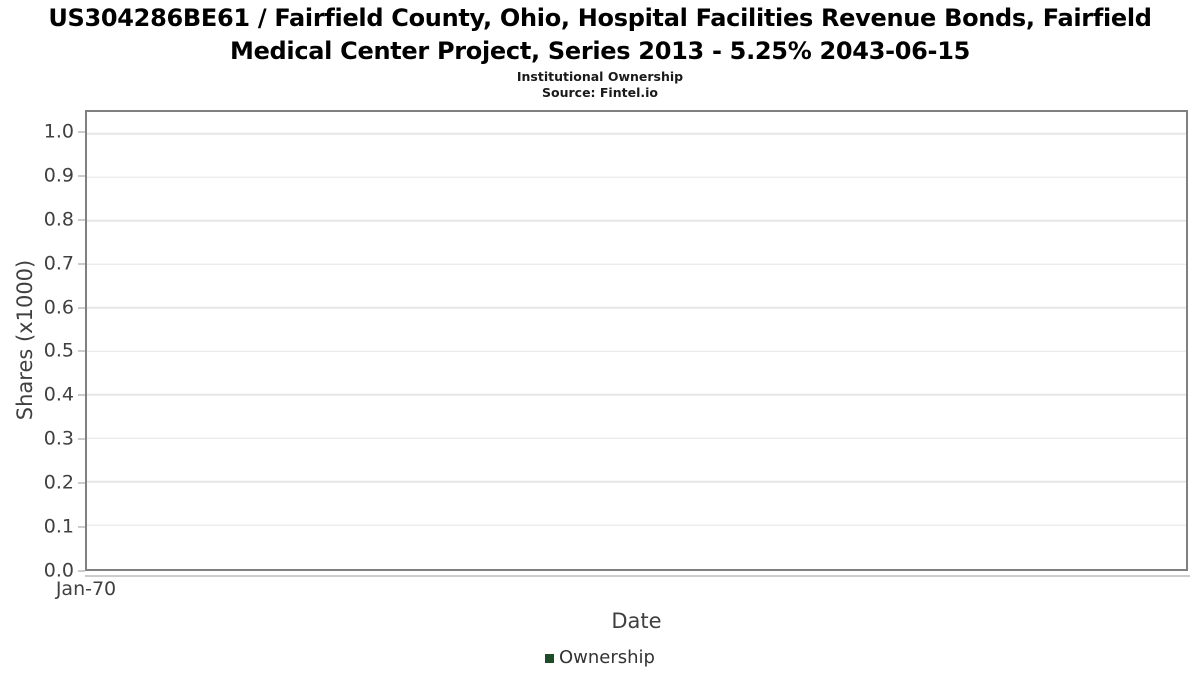 Image resolution: width=1200 pixels, height=675 pixels. What do you see at coordinates (58, 350) in the screenshot?
I see `y-tick-label: 0.5` at bounding box center [58, 350].